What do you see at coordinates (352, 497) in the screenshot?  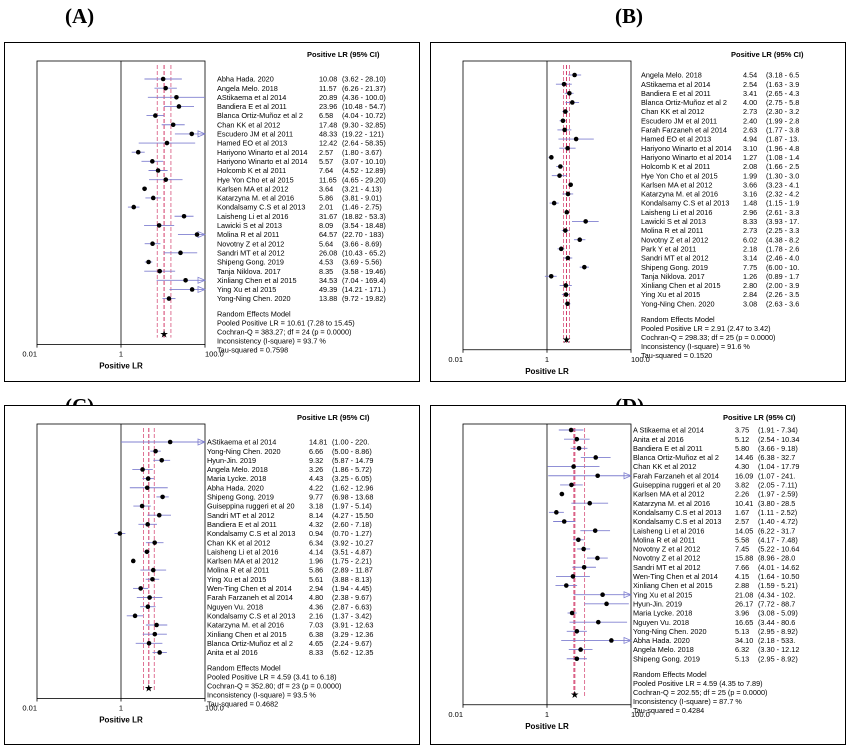 I see `study-ci: (6.98 - 13.68` at bounding box center [352, 497].